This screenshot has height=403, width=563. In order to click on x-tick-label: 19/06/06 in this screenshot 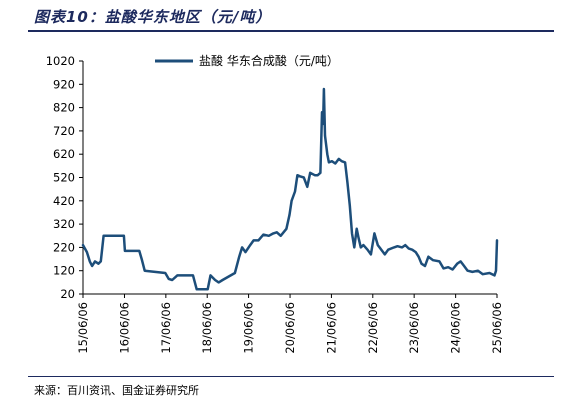, I will do `click(249, 328)`.